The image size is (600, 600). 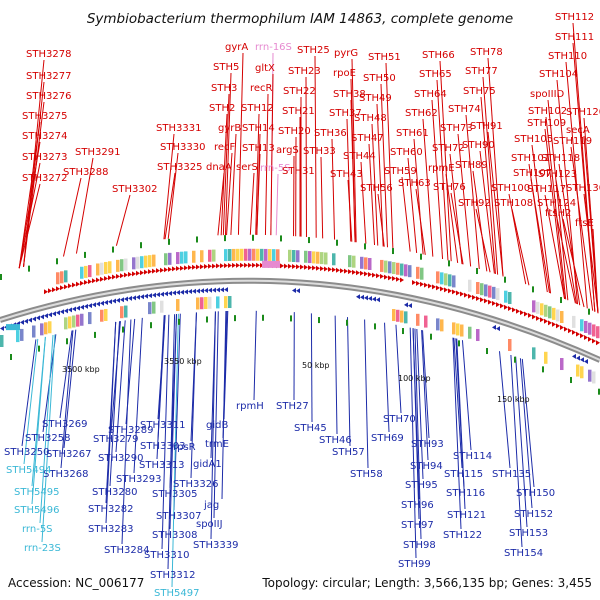 I want to click on gene-label-sth75: STH75, so click(x=479, y=91).